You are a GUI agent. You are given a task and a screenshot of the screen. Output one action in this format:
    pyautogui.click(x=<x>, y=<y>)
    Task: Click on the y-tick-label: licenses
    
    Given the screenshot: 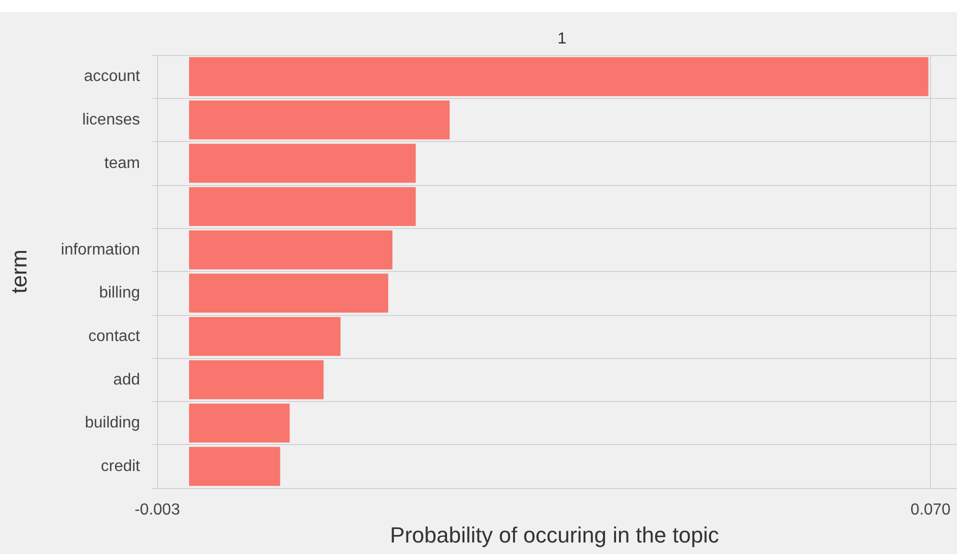 What is the action you would take?
    pyautogui.click(x=111, y=119)
    